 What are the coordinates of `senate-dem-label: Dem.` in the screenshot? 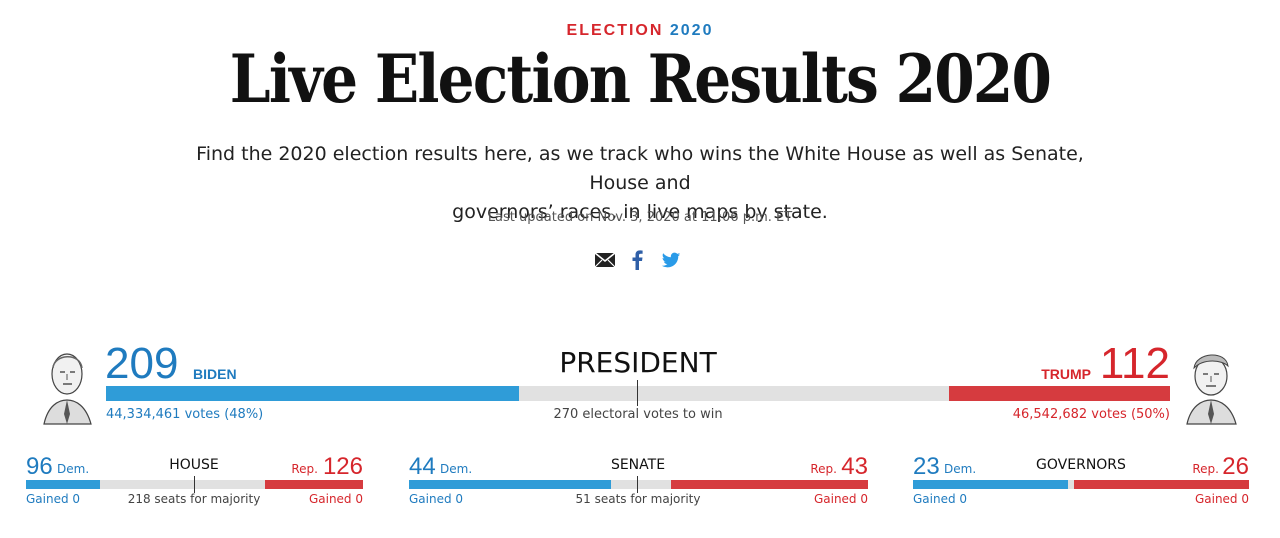 It's located at (456, 469).